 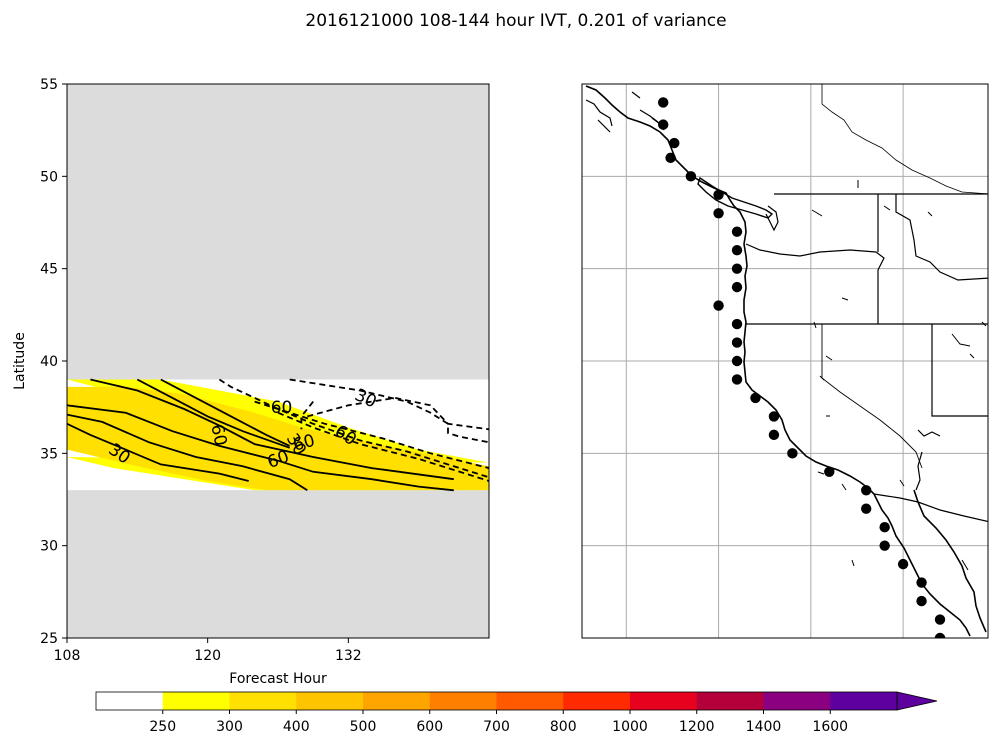 I want to click on gulf-coastline, so click(x=950, y=561).